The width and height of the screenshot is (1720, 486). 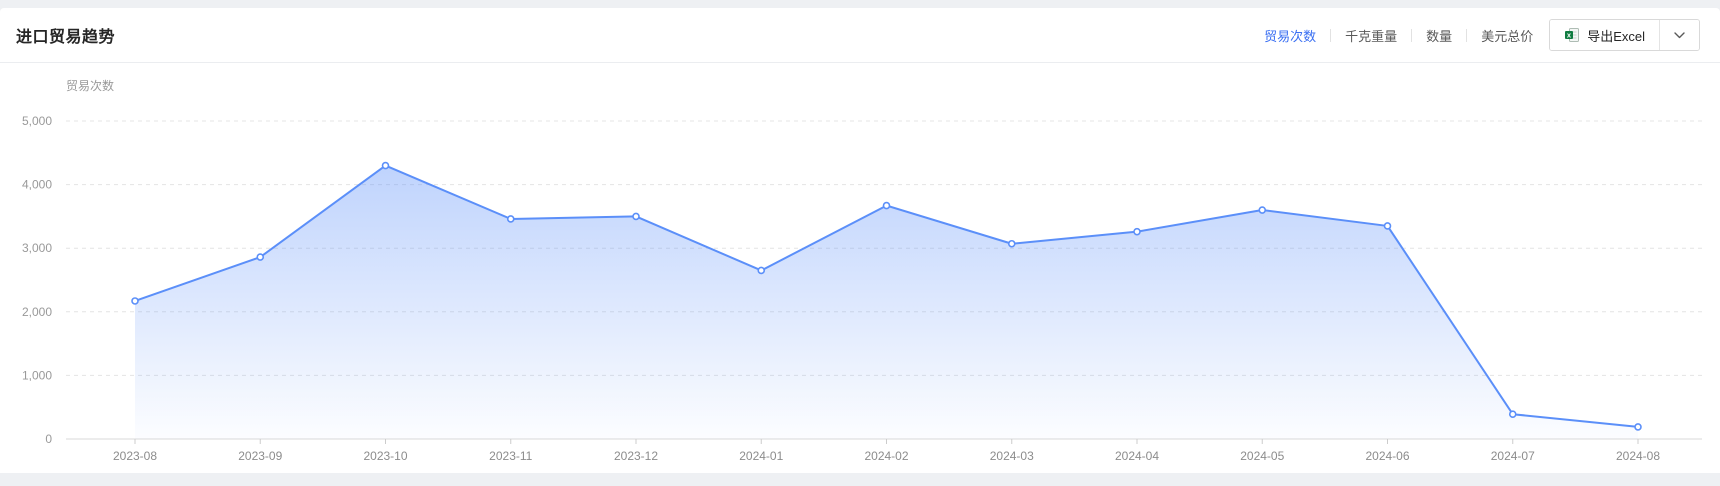 I want to click on svg-text: 2024-07, so click(x=1513, y=456).